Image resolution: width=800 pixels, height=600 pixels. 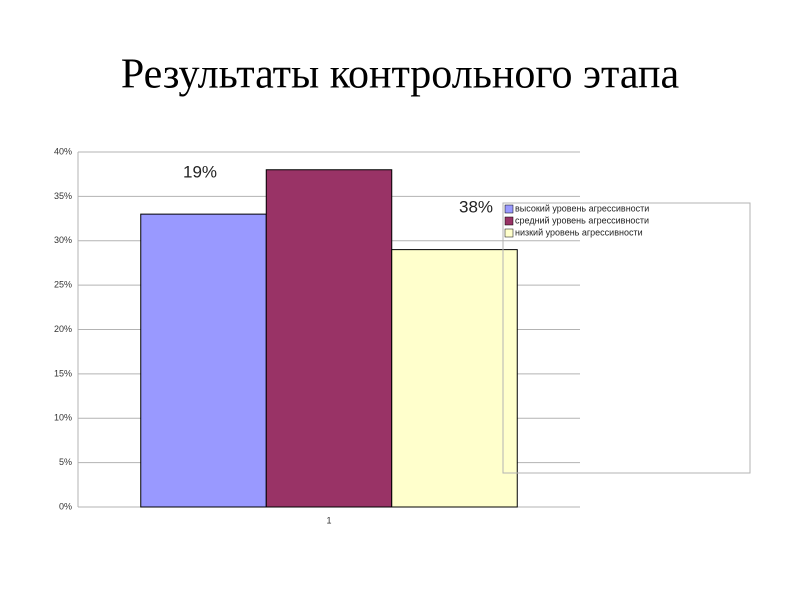 I want to click on y-tick-label: 35%, so click(x=63, y=196).